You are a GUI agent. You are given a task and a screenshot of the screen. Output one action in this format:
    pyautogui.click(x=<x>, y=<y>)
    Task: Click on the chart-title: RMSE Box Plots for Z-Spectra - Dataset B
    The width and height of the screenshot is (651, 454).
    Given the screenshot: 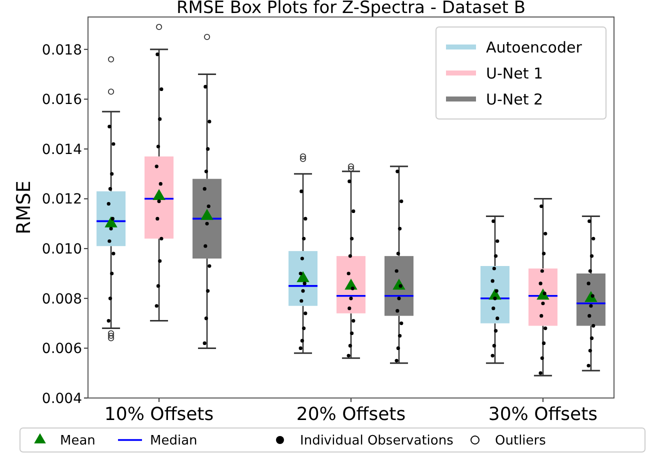 What is the action you would take?
    pyautogui.click(x=351, y=9)
    